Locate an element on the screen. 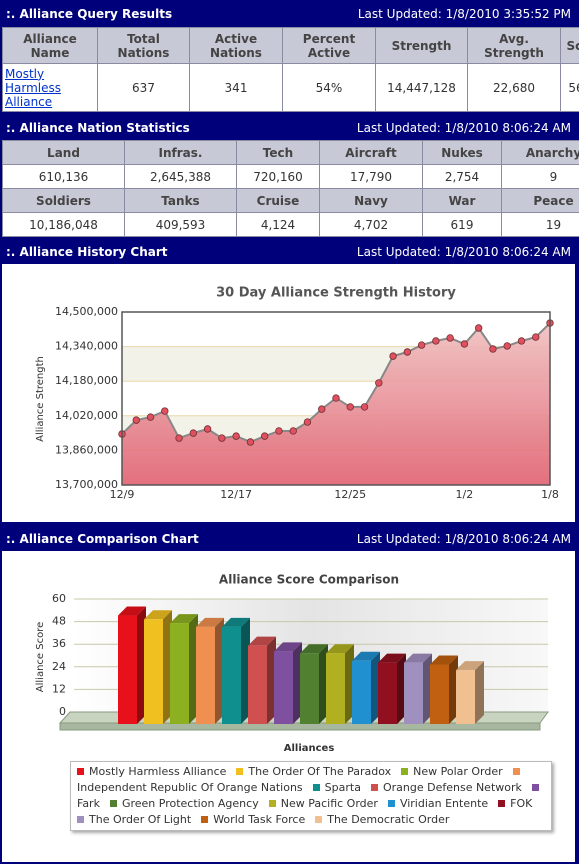  legend-label: New Polar Order is located at coordinates (458, 771).